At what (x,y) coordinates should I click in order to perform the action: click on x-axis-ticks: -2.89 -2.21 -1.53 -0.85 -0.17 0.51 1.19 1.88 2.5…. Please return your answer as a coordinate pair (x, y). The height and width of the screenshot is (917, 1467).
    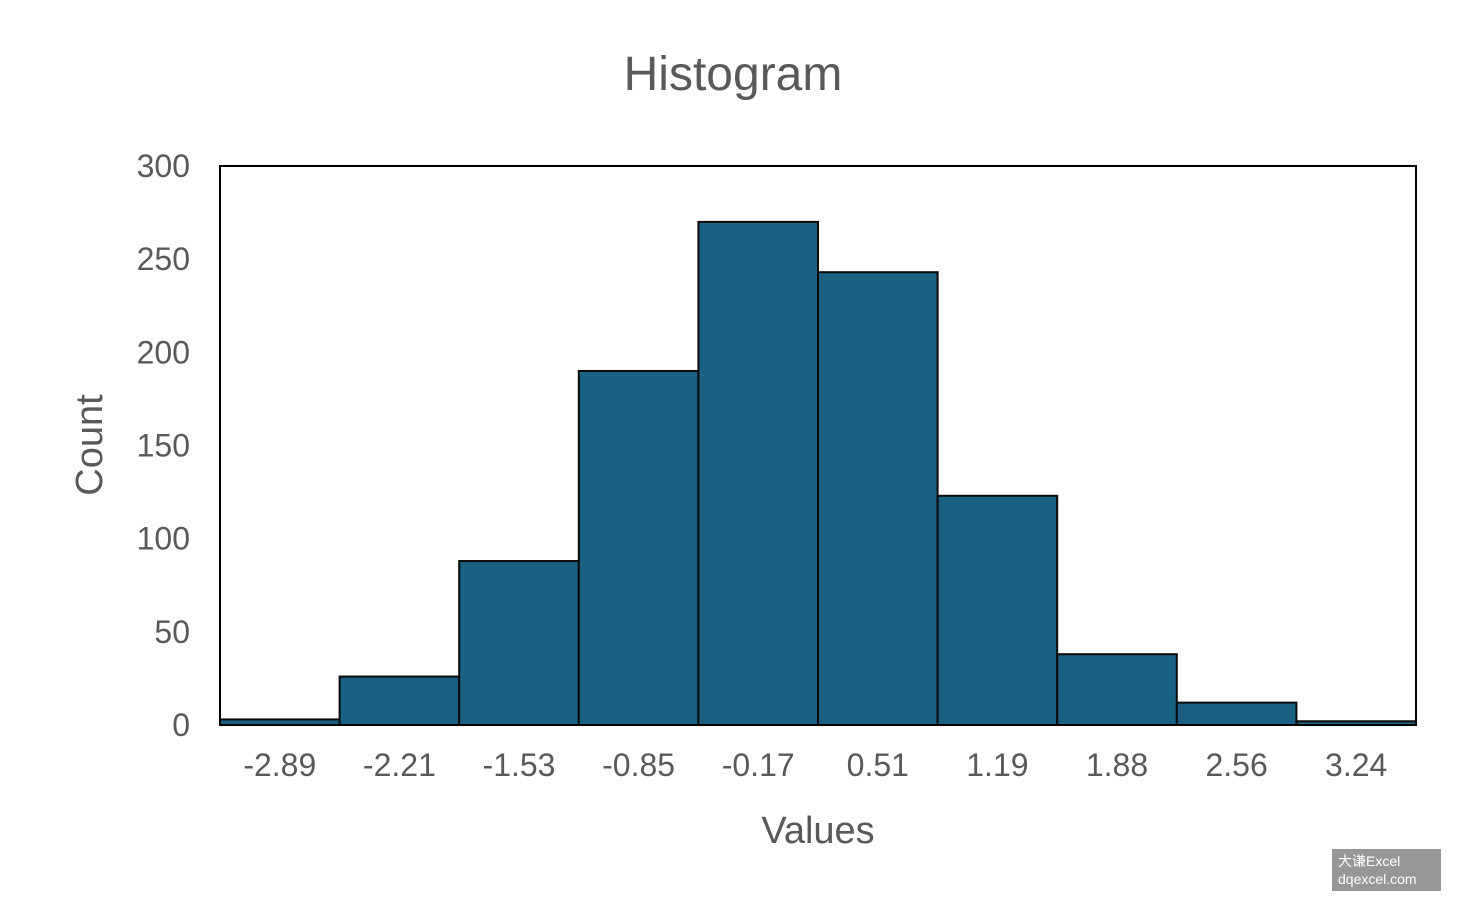
    Looking at the image, I should click on (815, 765).